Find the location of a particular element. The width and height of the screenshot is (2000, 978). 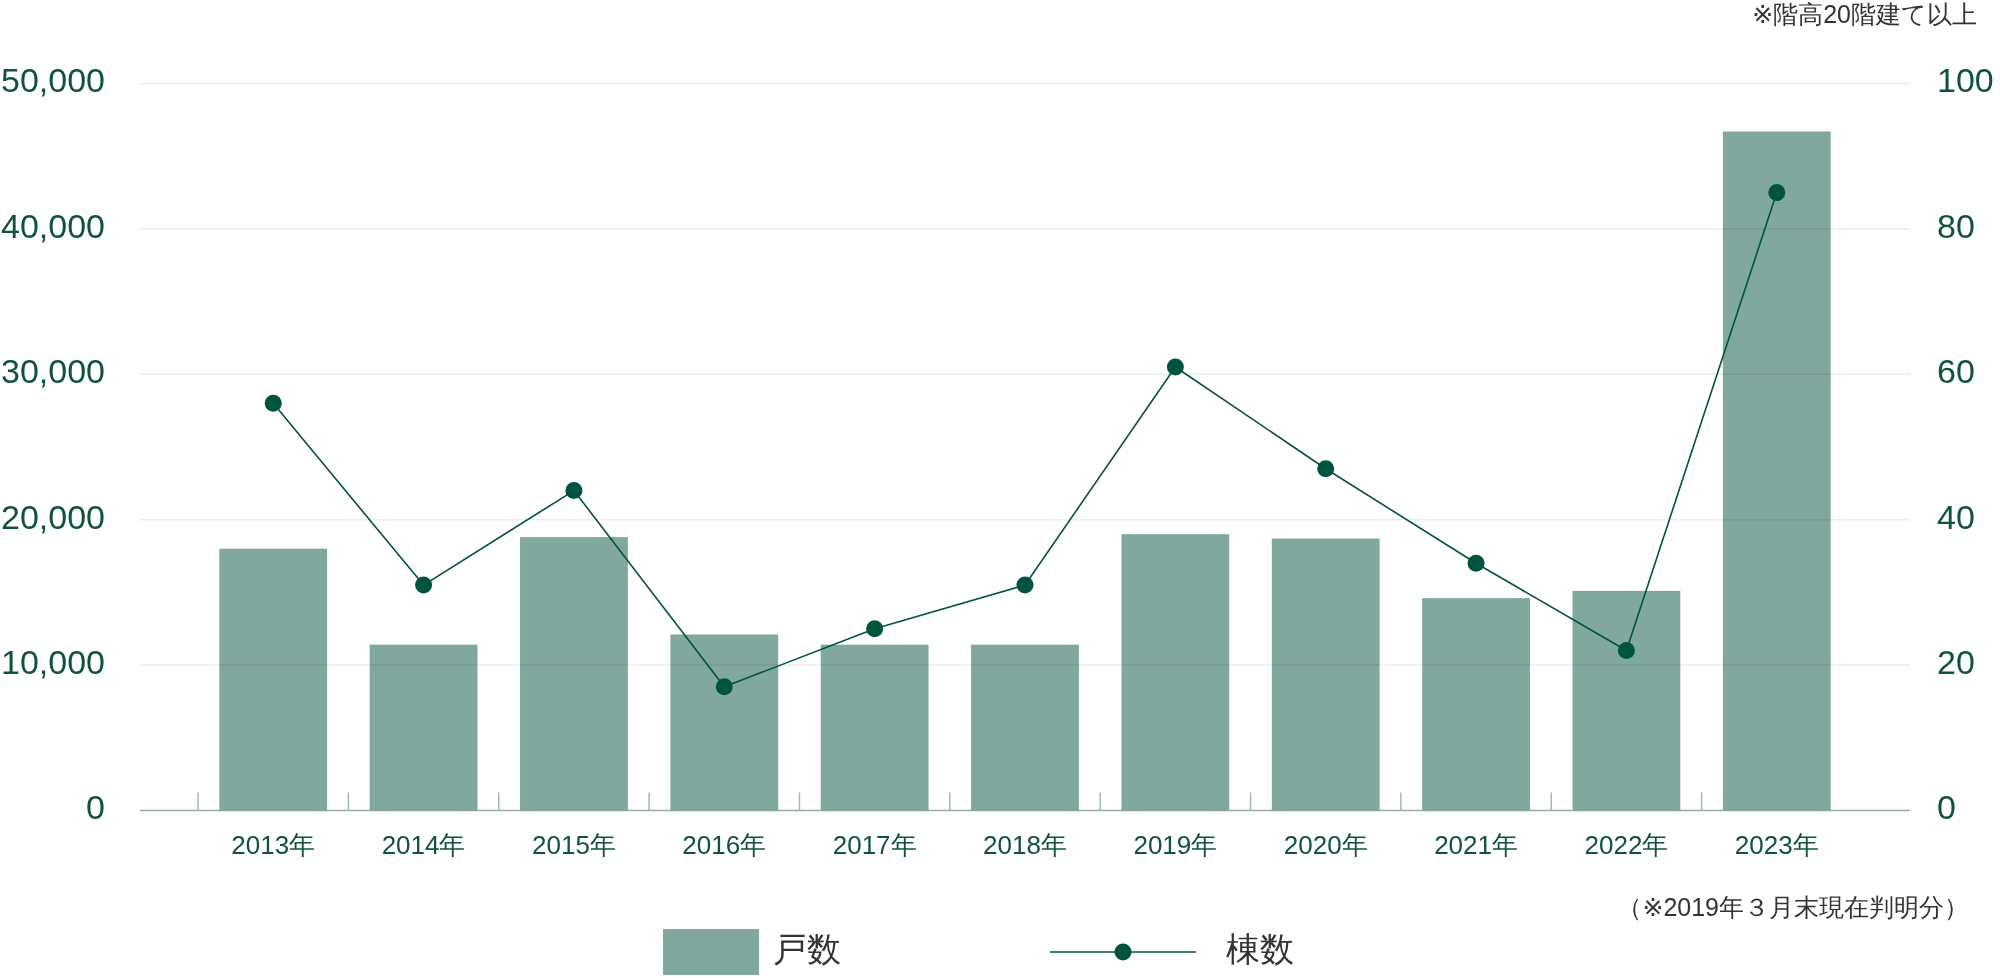

annotation: ※階高20階建て以上 is located at coordinates (1864, 14).